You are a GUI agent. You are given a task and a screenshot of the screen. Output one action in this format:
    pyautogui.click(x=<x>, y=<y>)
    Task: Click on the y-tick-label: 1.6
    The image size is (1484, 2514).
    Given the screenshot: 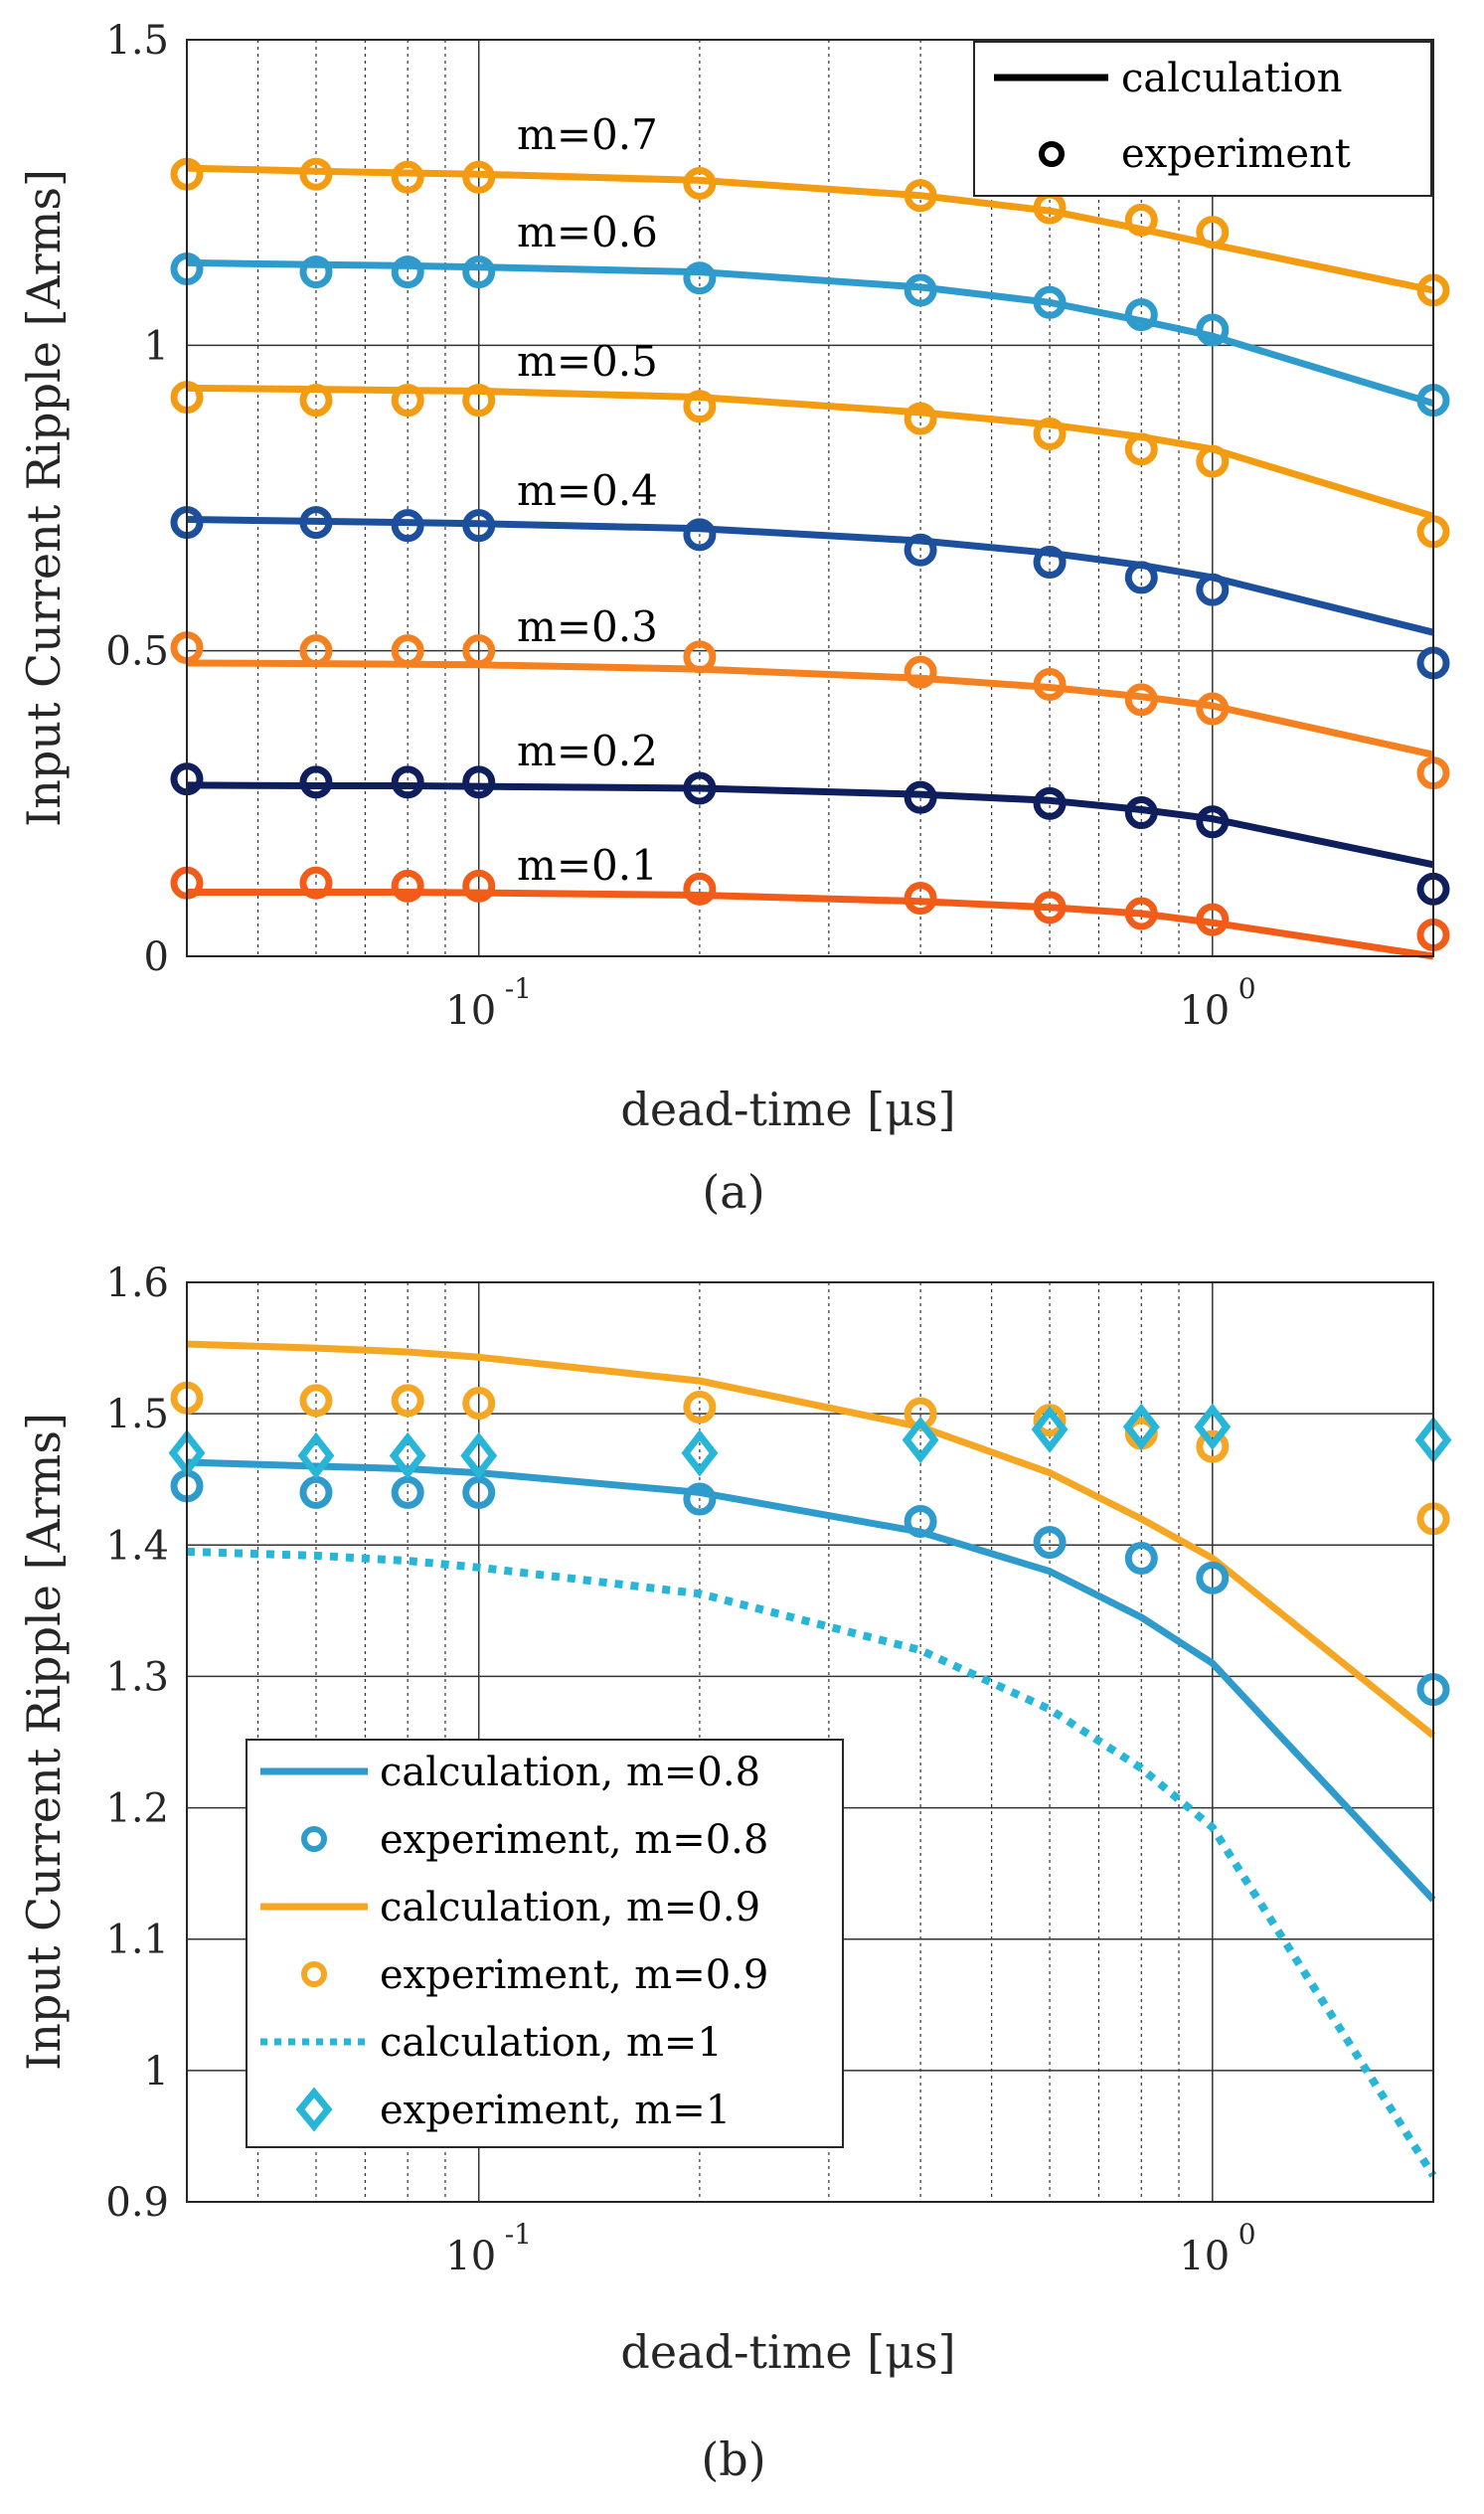 What is the action you would take?
    pyautogui.click(x=137, y=1283)
    